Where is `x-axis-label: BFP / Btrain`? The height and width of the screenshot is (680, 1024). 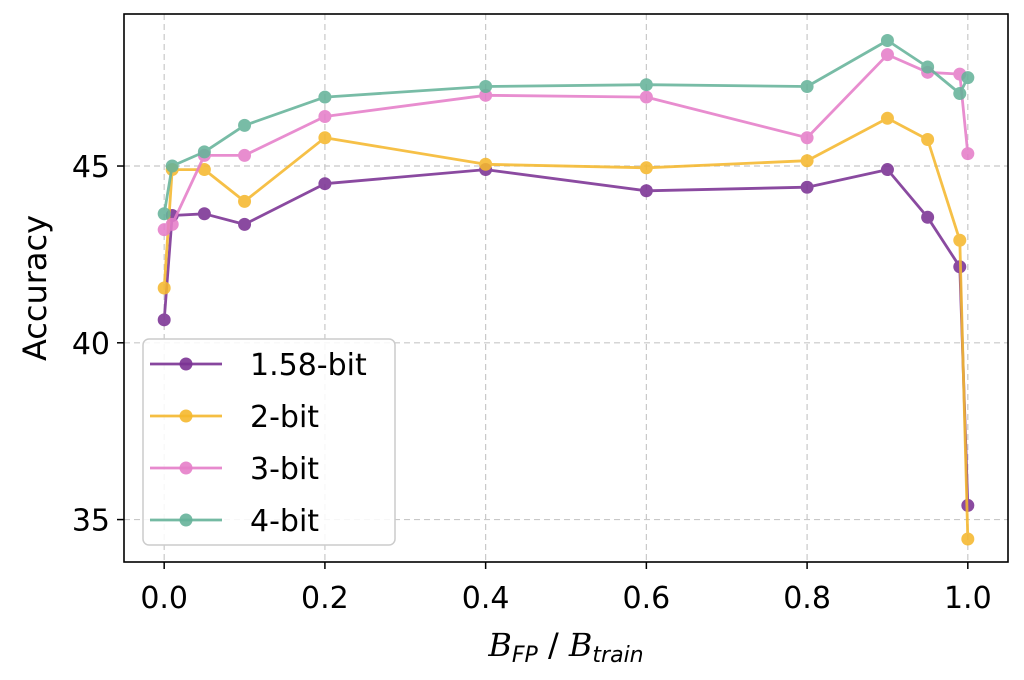 x-axis-label: BFP / Btrain is located at coordinates (565, 647).